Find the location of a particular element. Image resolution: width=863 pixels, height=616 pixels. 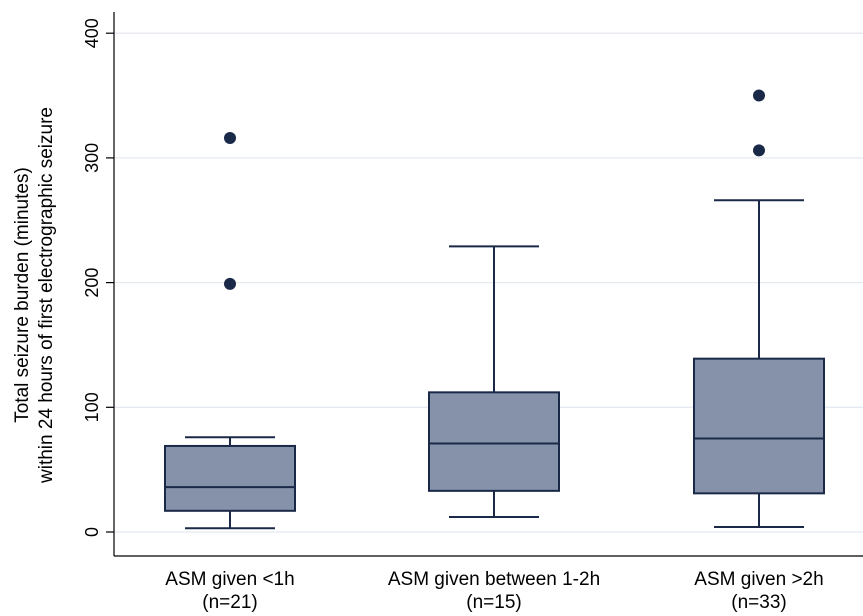

y-ticks: 0 100 200 300 400 is located at coordinates (98, 277).